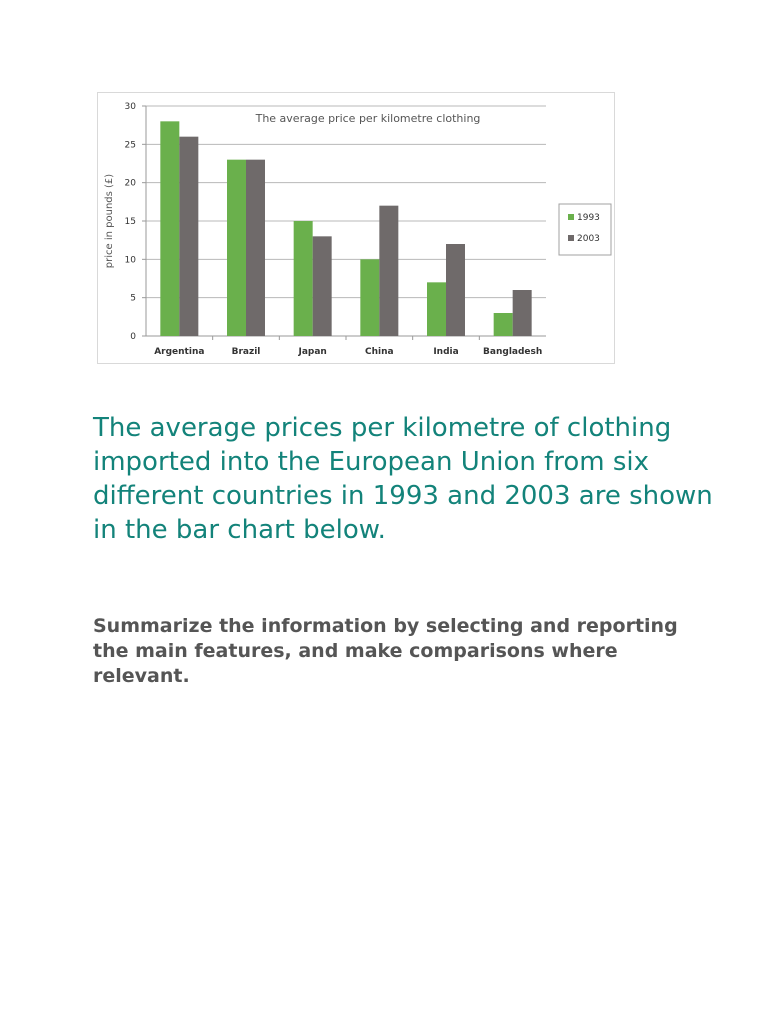 This screenshot has height=1024, width=768. Describe the element at coordinates (131, 260) in the screenshot. I see `y-tick-label: 10` at that location.